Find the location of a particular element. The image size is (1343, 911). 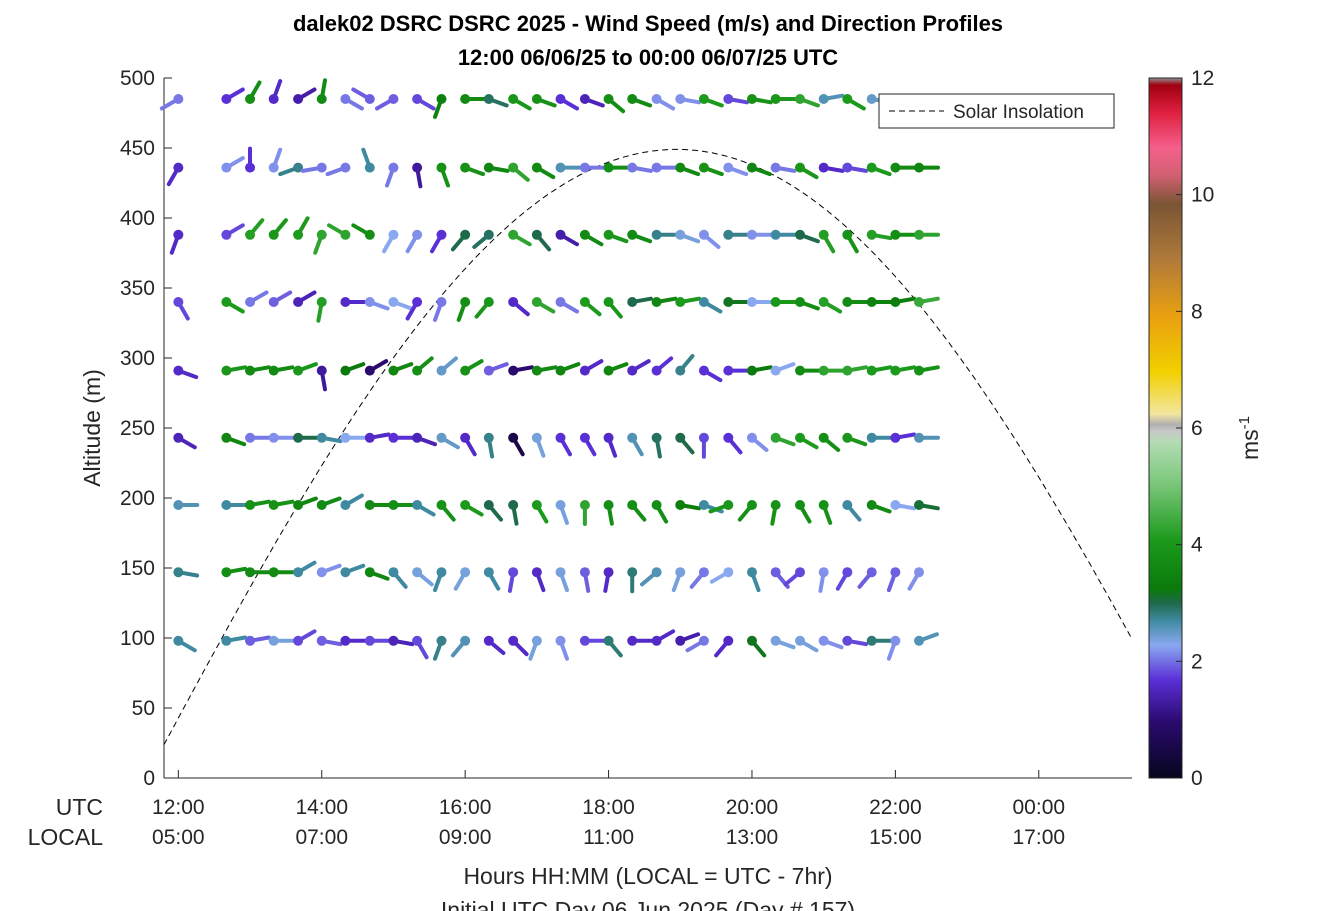

footer-day-label: Initial UTC Day 06 Jun 2025 (Day # 157) is located at coordinates (648, 904).